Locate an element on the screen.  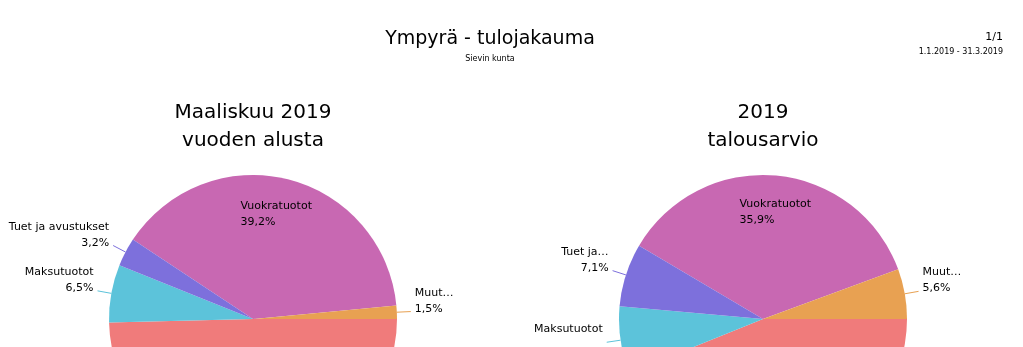
data-label: 6,5% is located at coordinates (79, 287).